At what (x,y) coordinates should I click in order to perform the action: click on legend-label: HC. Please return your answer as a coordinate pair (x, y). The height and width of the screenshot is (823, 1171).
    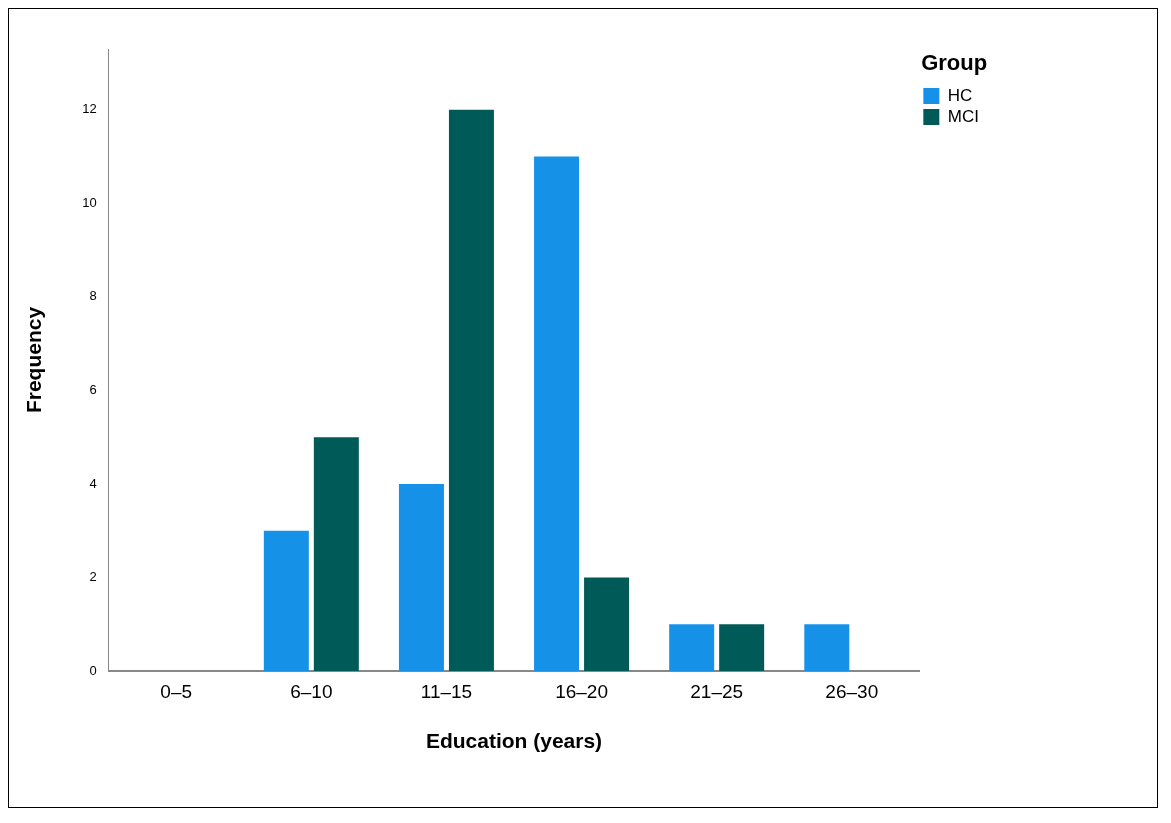
    Looking at the image, I should click on (960, 95).